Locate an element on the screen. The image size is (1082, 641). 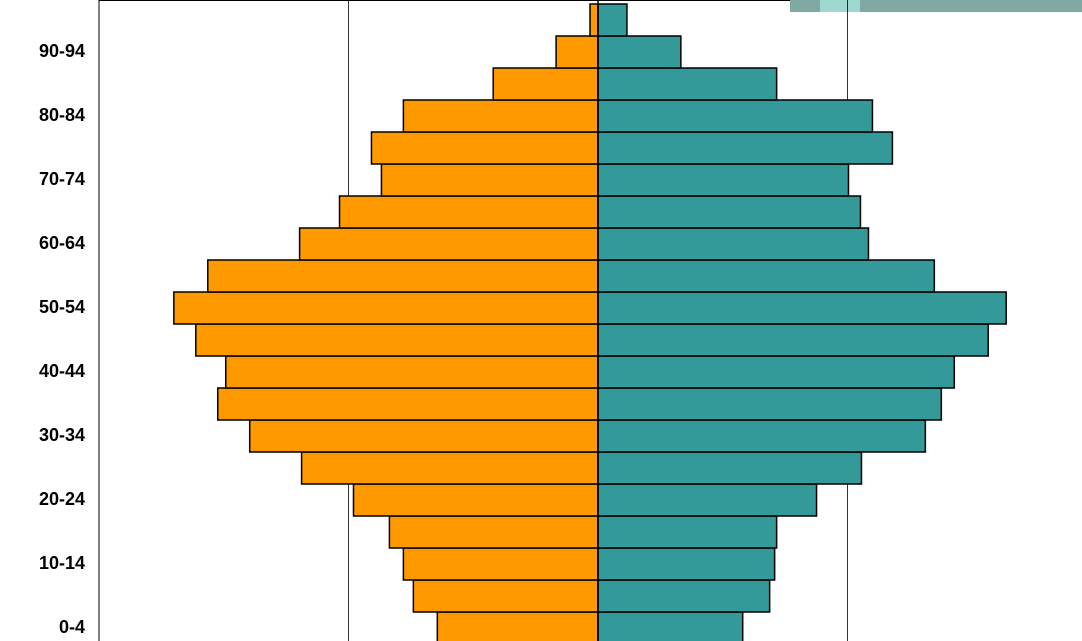
y-tick-label: 60-64 is located at coordinates (62, 243).